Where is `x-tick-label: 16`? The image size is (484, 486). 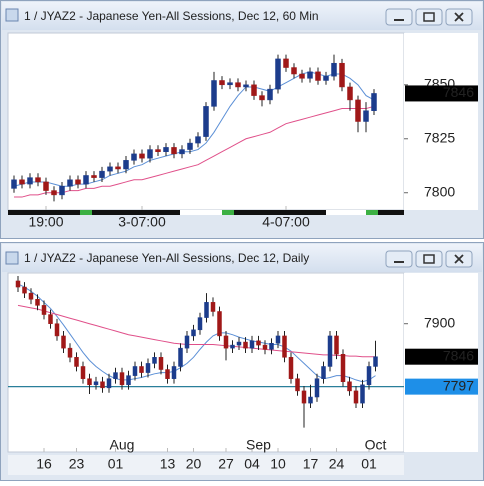 x-tick-label: 16 is located at coordinates (44, 464).